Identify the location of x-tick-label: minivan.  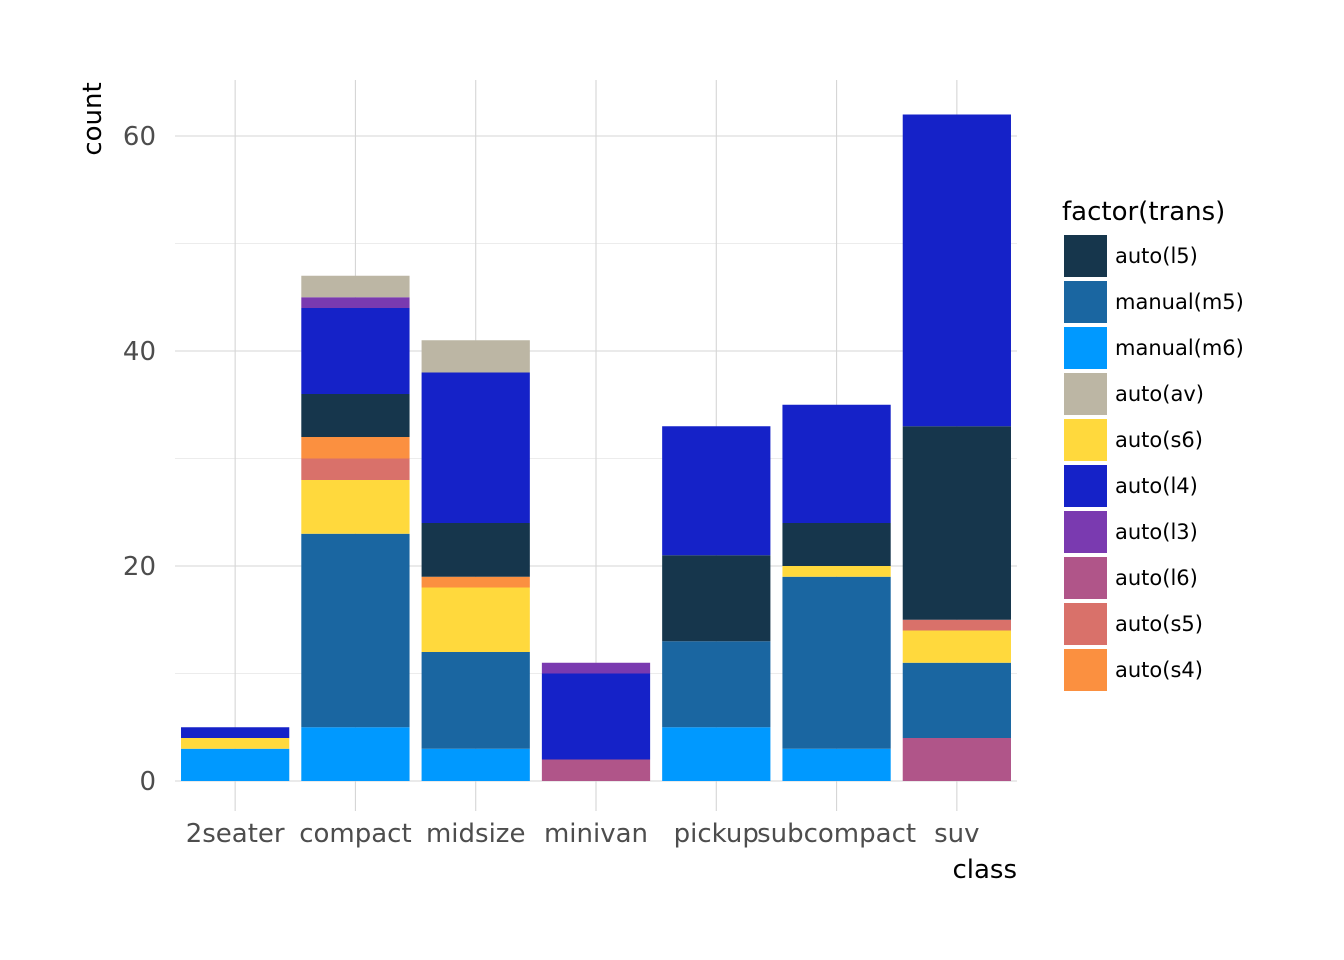
(596, 834).